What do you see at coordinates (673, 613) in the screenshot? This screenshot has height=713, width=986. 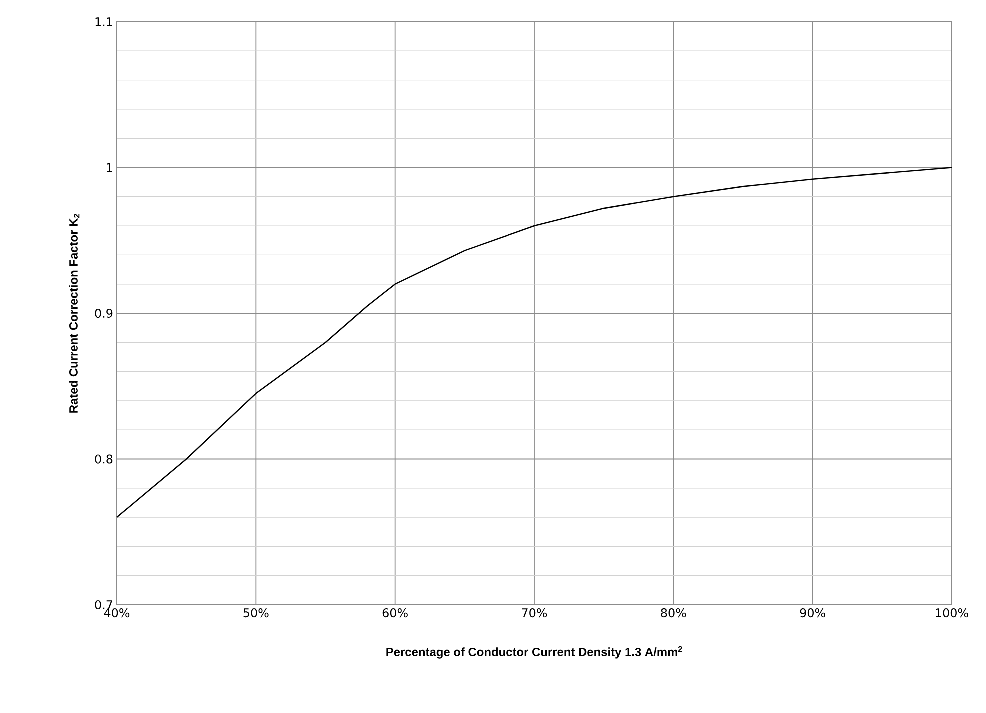 I see `x-tick-label: 80%` at bounding box center [673, 613].